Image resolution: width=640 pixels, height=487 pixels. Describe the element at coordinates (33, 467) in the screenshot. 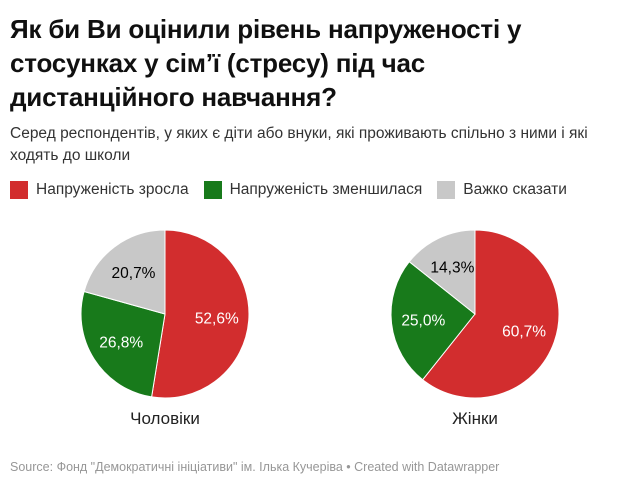

I see `source-prefix: Source:` at that location.